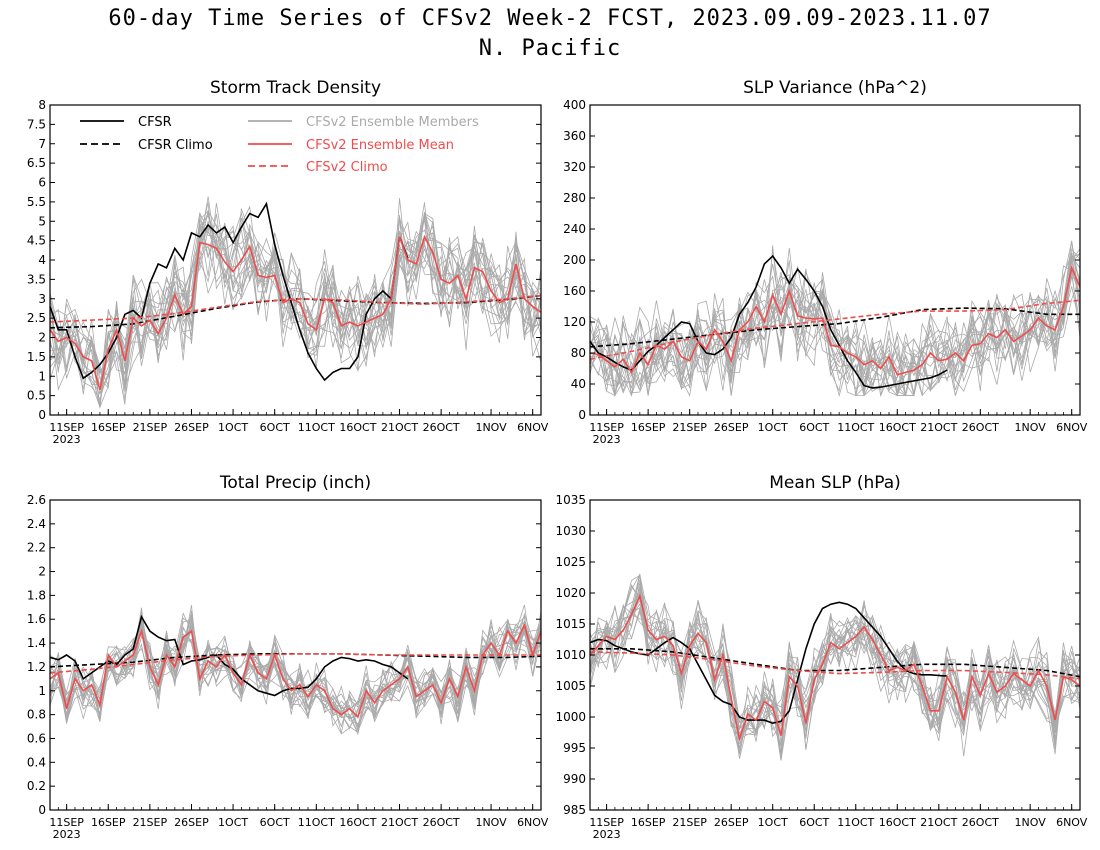 This screenshot has width=1100, height=850. I want to click on y-tick-label: 6.5, so click(36, 163).